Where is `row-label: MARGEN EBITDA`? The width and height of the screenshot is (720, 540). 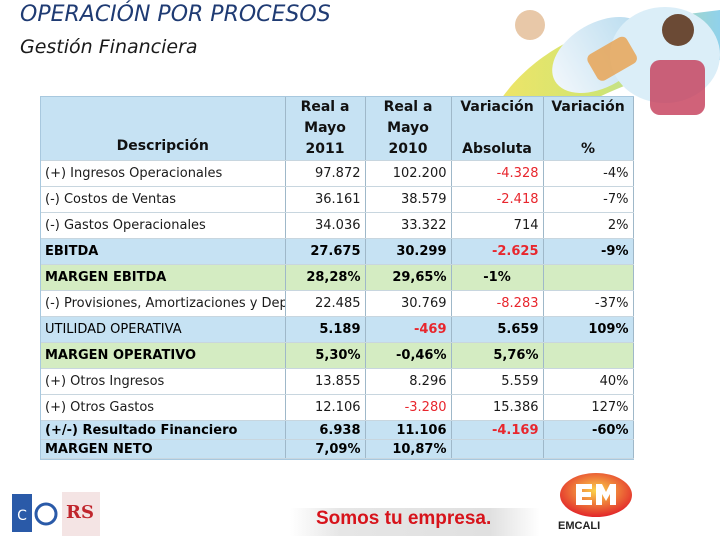
row-label: MARGEN EBITDA is located at coordinates (163, 277).